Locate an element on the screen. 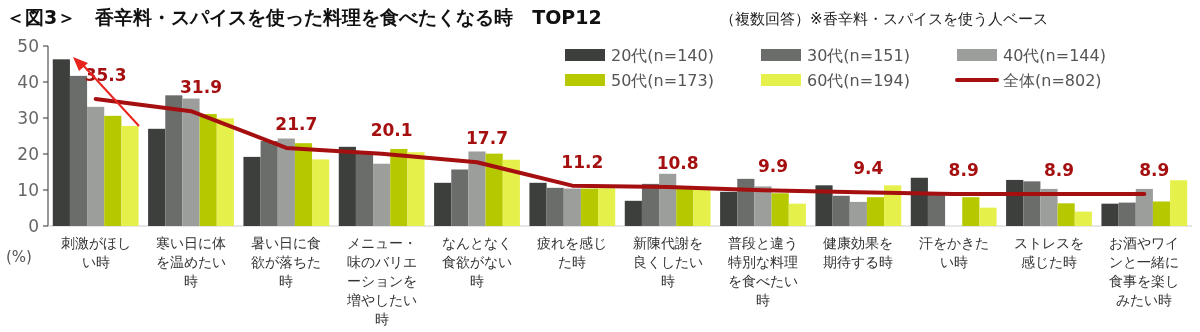  legend-label: 20代(n=140) is located at coordinates (662, 55).